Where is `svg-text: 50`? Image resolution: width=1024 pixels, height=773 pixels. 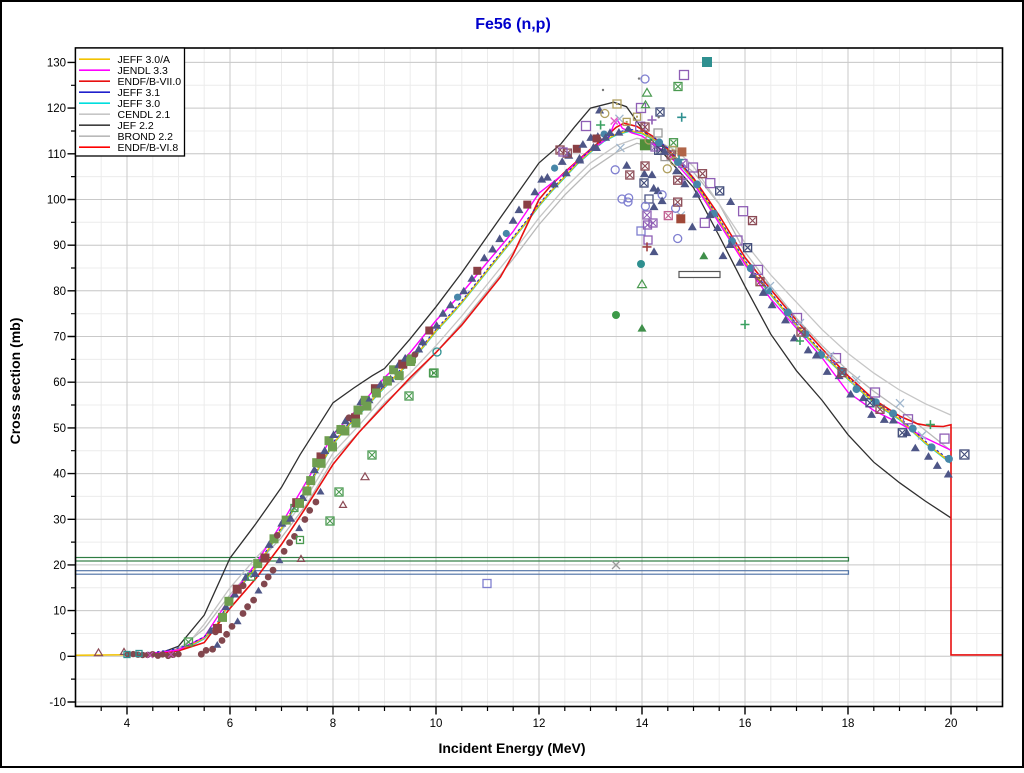
svg-text: 50 is located at coordinates (59, 429).